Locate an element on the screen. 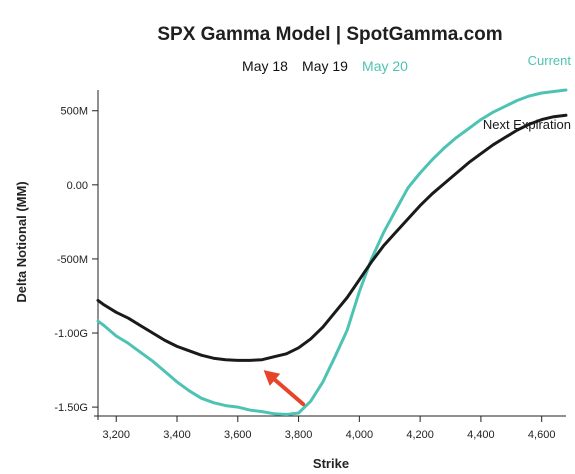 The height and width of the screenshot is (474, 575). legend-date-1: May 19 is located at coordinates (325, 66).